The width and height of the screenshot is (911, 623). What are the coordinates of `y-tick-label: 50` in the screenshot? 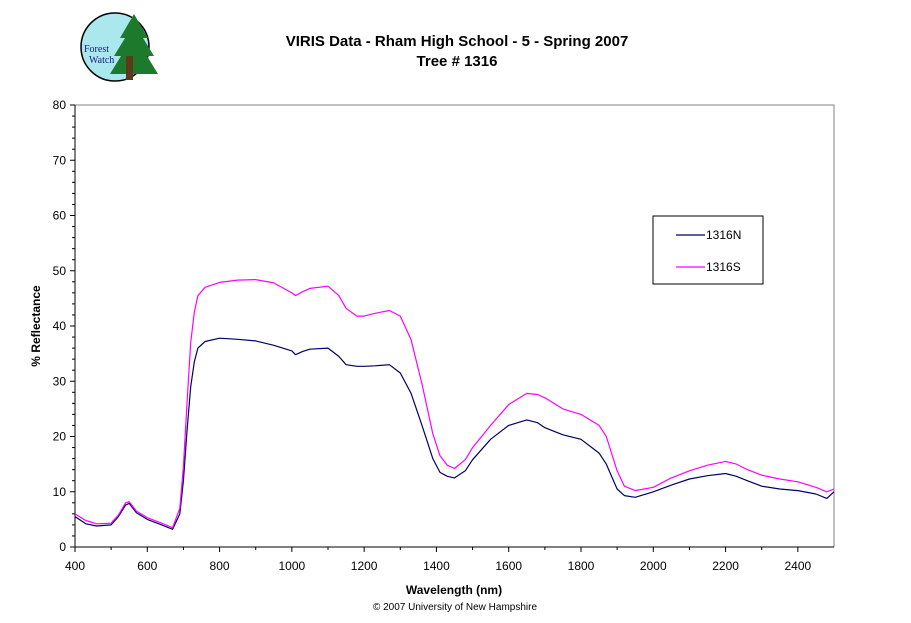 It's located at (60, 271).